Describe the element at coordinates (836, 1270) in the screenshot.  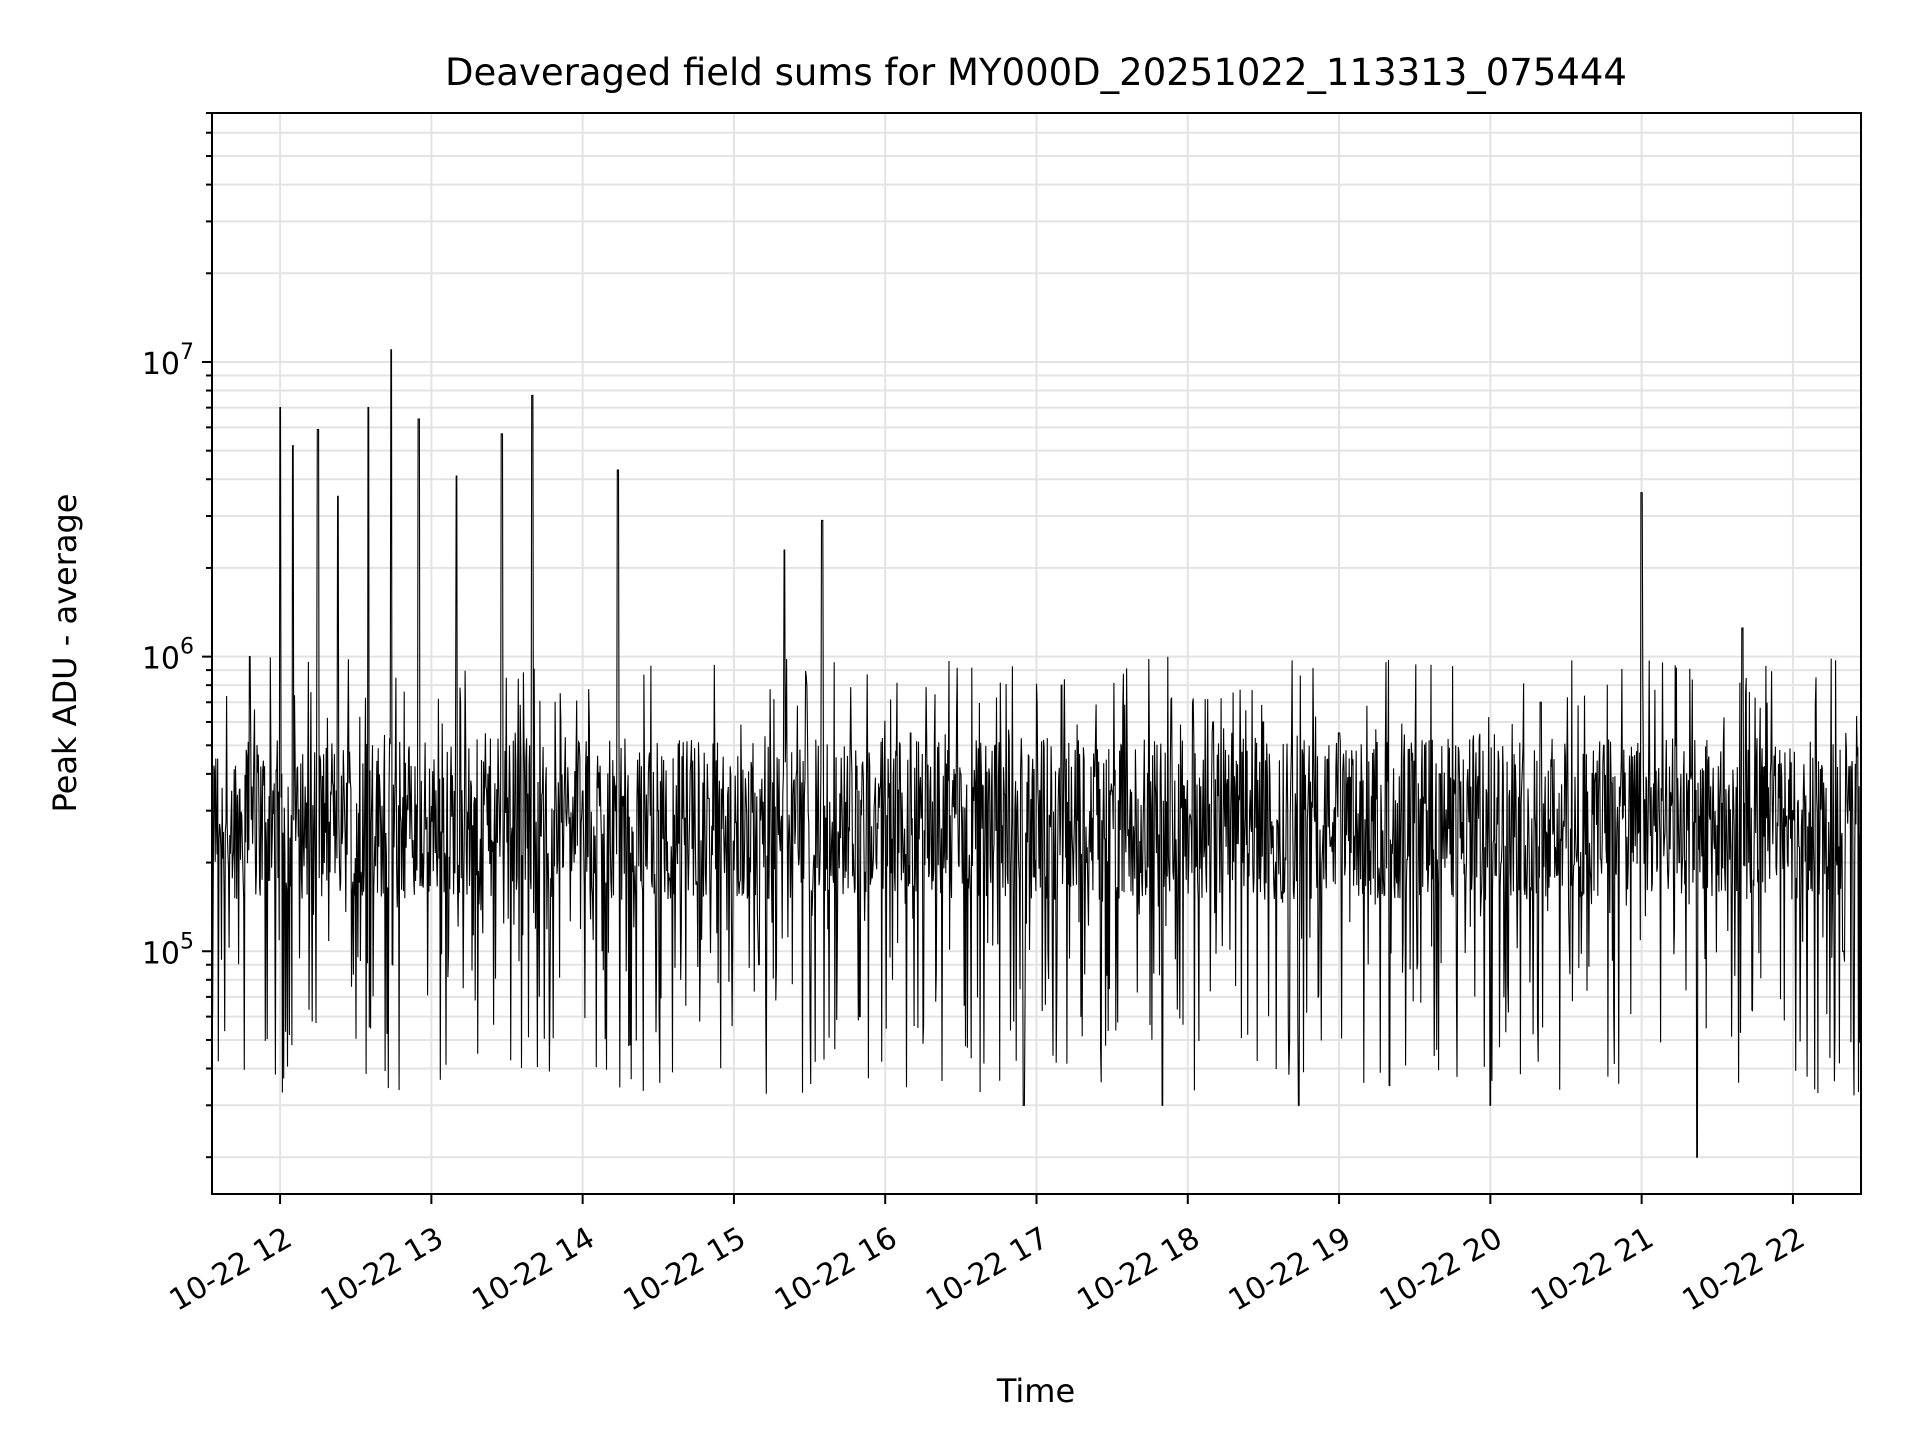
I see `x-tick-label: 10-22 16` at that location.